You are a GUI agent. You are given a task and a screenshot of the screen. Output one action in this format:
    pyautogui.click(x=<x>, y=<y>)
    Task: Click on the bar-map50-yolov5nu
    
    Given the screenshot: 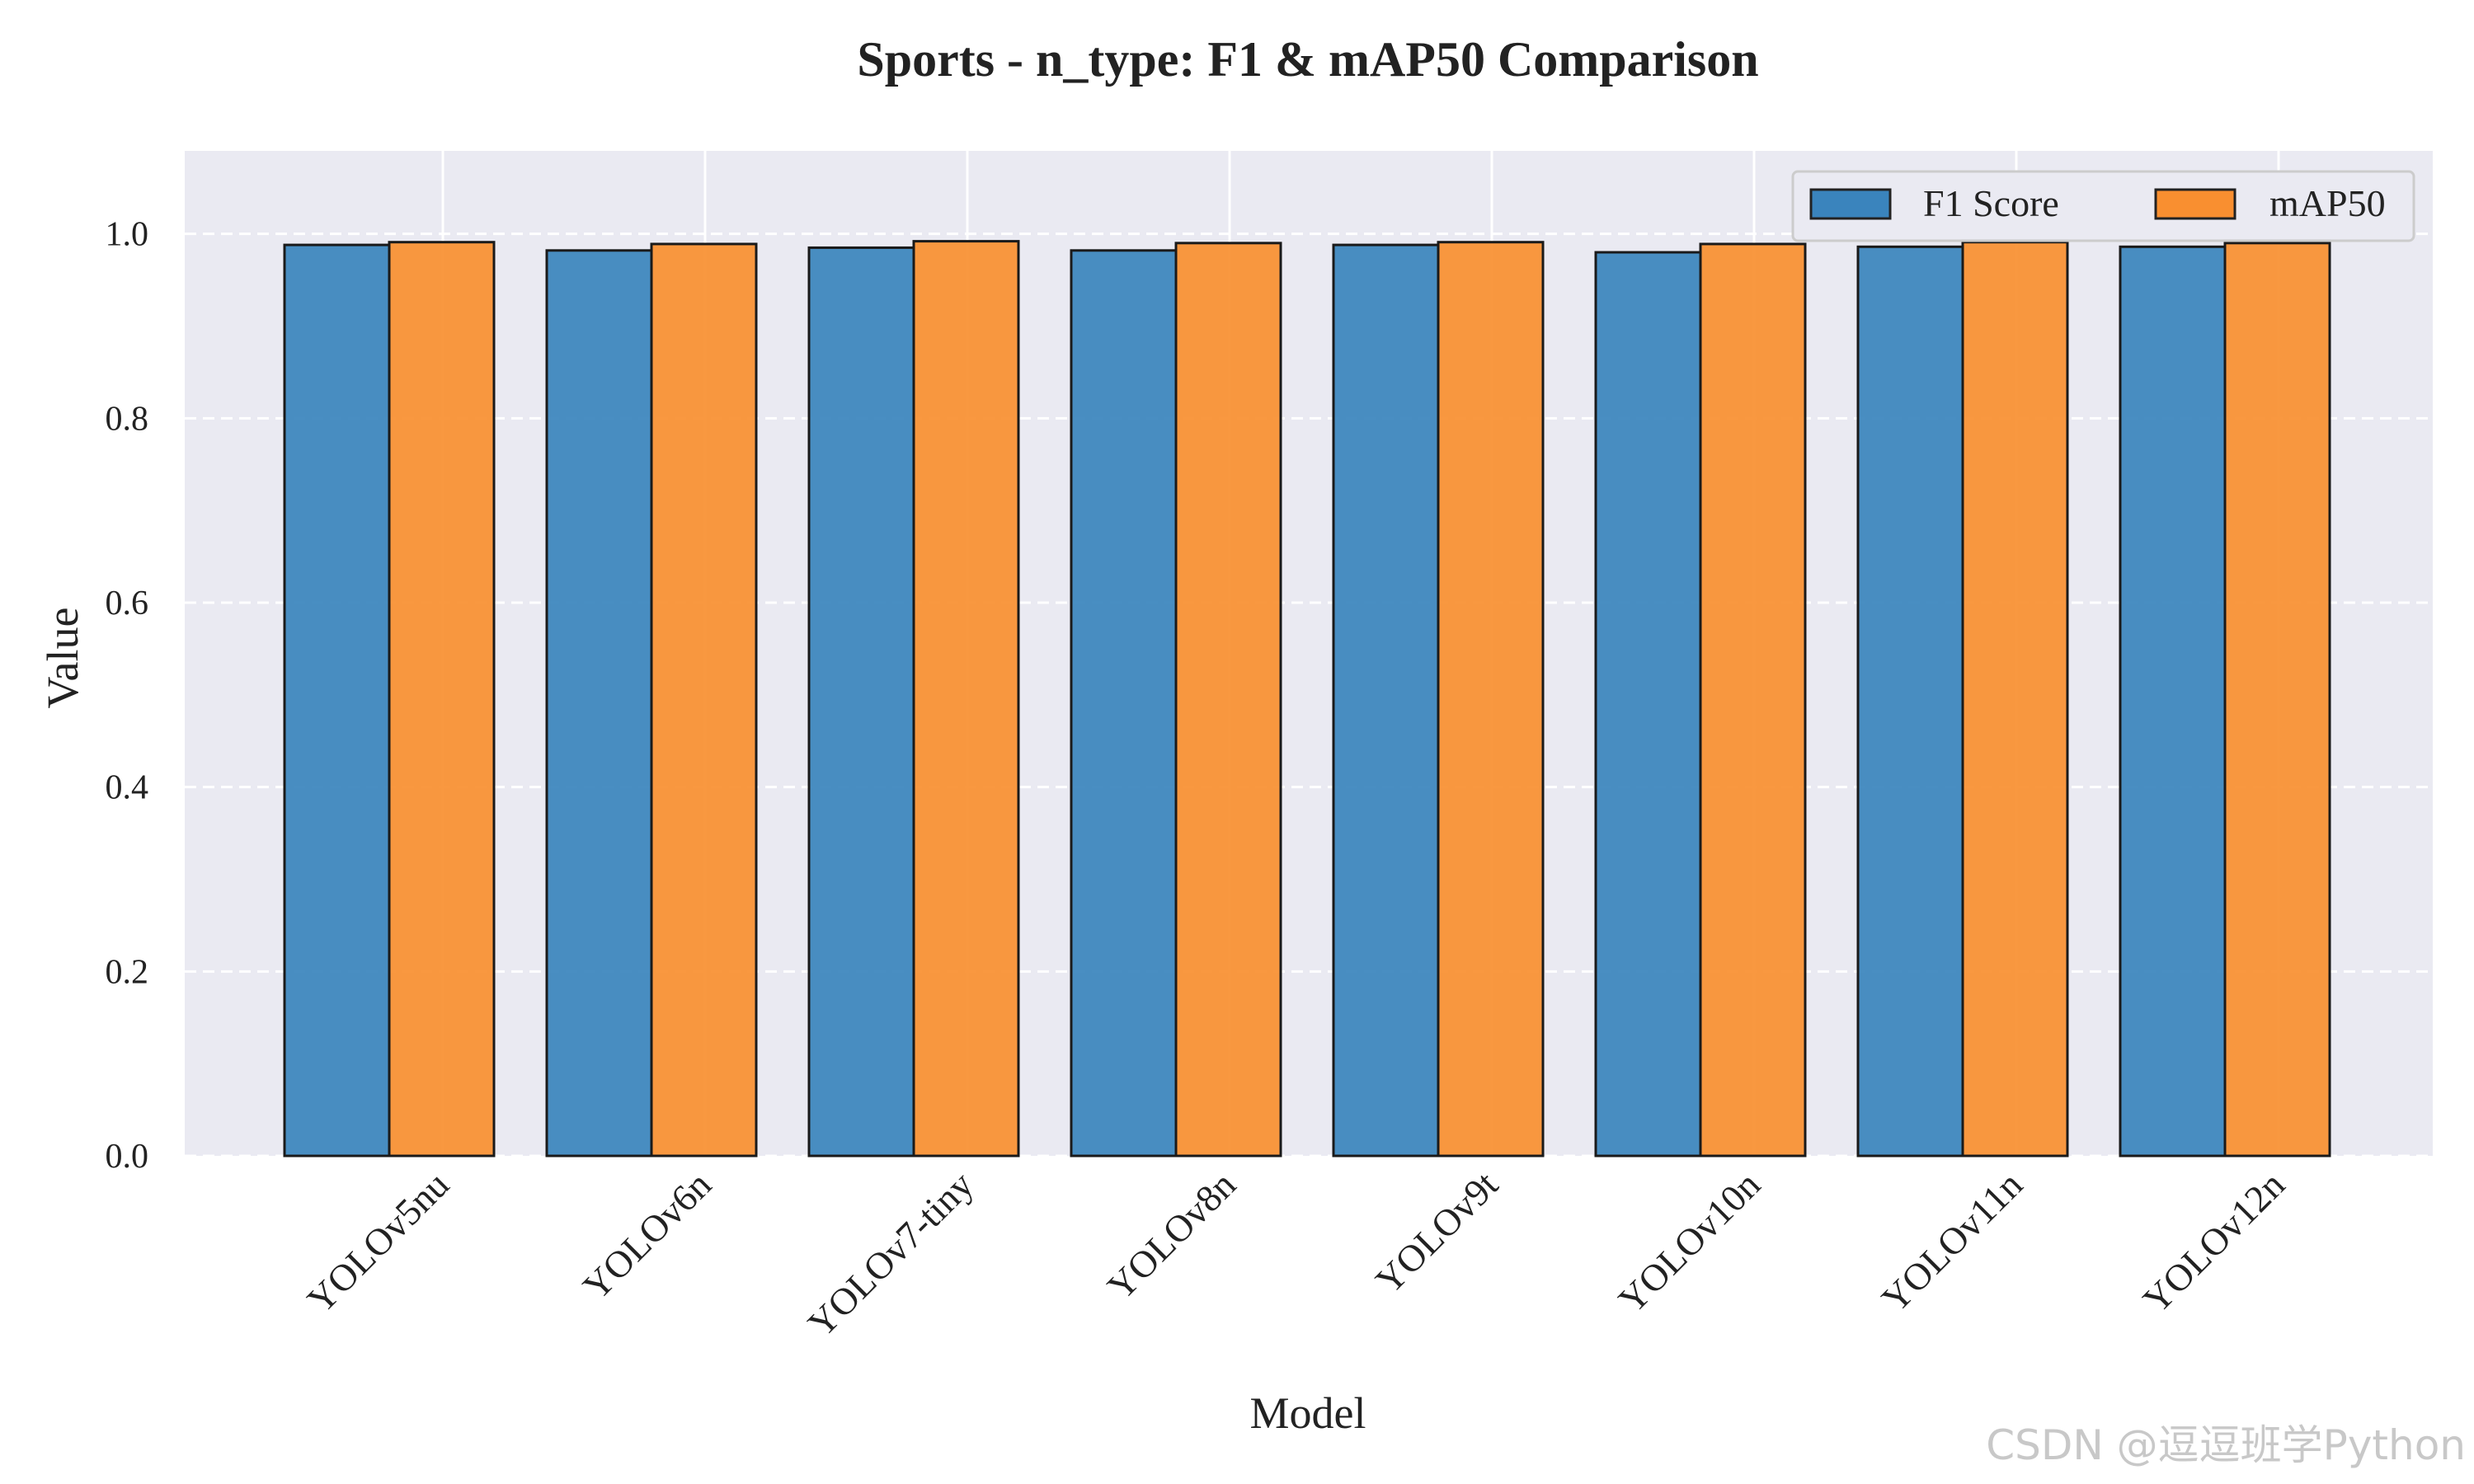 What is the action you would take?
    pyautogui.click(x=442, y=699)
    